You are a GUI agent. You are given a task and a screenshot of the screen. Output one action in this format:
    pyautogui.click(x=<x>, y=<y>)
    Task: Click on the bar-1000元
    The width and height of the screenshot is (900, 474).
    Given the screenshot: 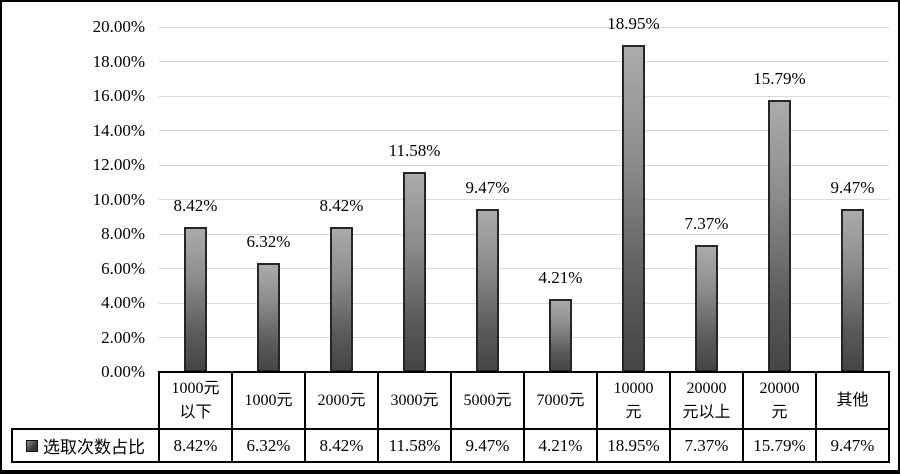 What is the action you would take?
    pyautogui.click(x=268, y=317)
    